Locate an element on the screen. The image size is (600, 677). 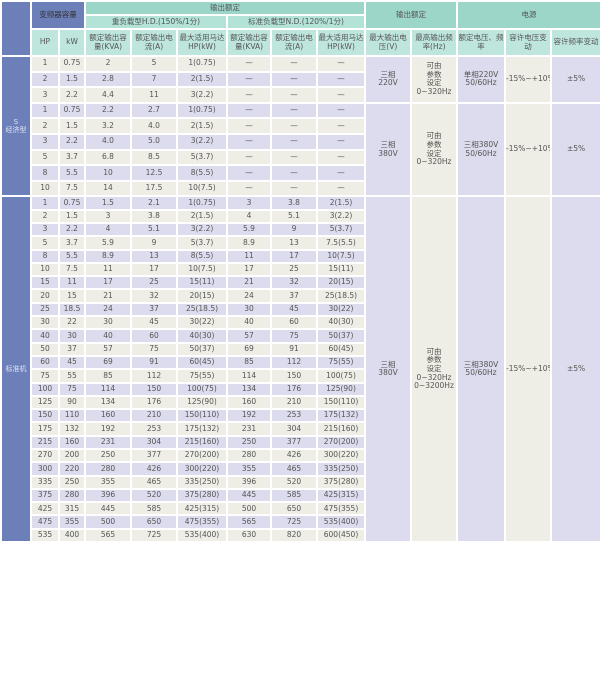
table-row: 125 90 134 176 125(90) 160 210 150(110) is located at coordinates (300, 402).